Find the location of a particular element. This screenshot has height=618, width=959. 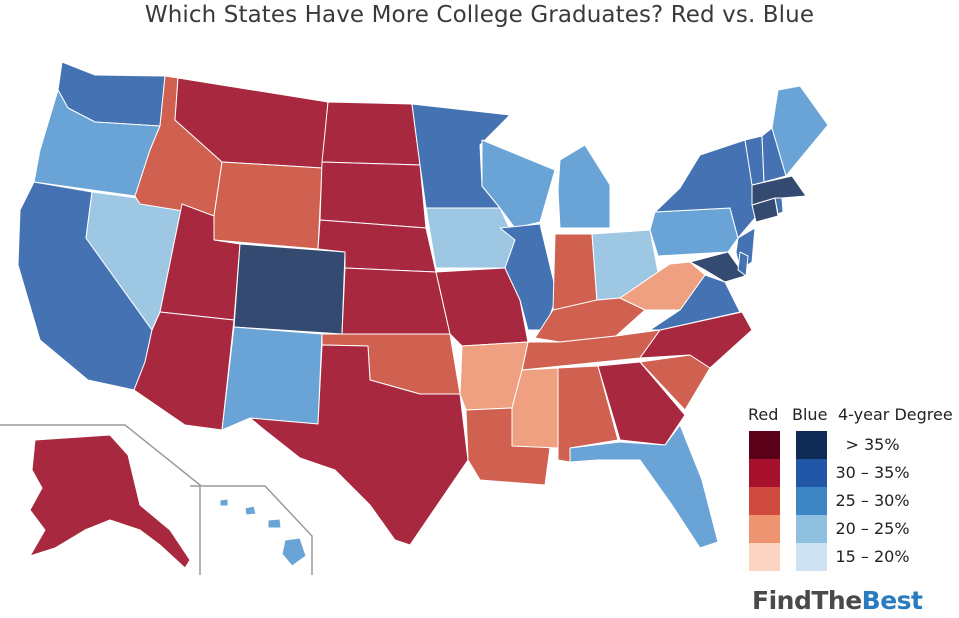

state-new-mexico is located at coordinates (272, 378).